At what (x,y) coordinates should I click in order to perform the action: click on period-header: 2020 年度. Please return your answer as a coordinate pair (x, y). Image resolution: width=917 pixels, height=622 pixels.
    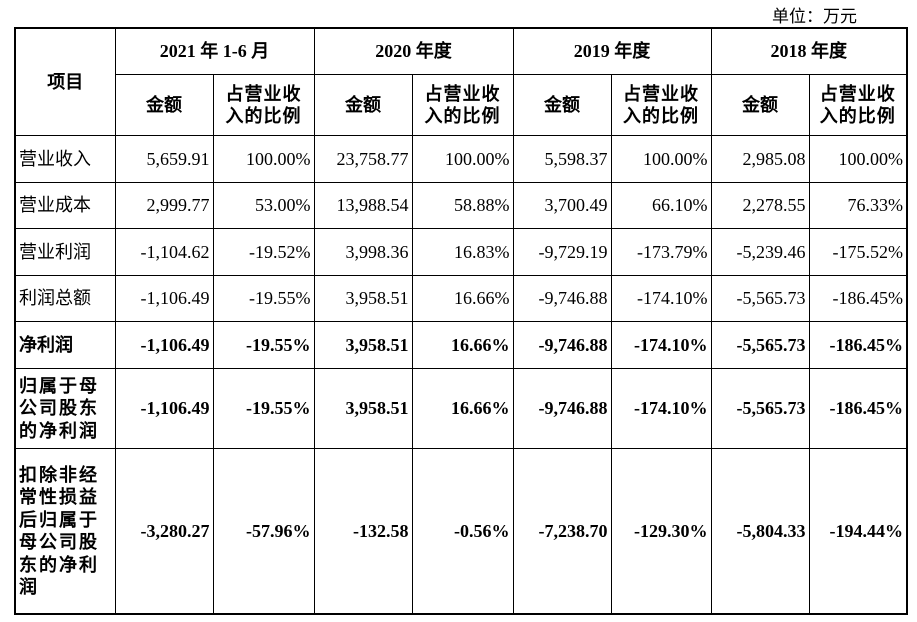
    Looking at the image, I should click on (413, 51).